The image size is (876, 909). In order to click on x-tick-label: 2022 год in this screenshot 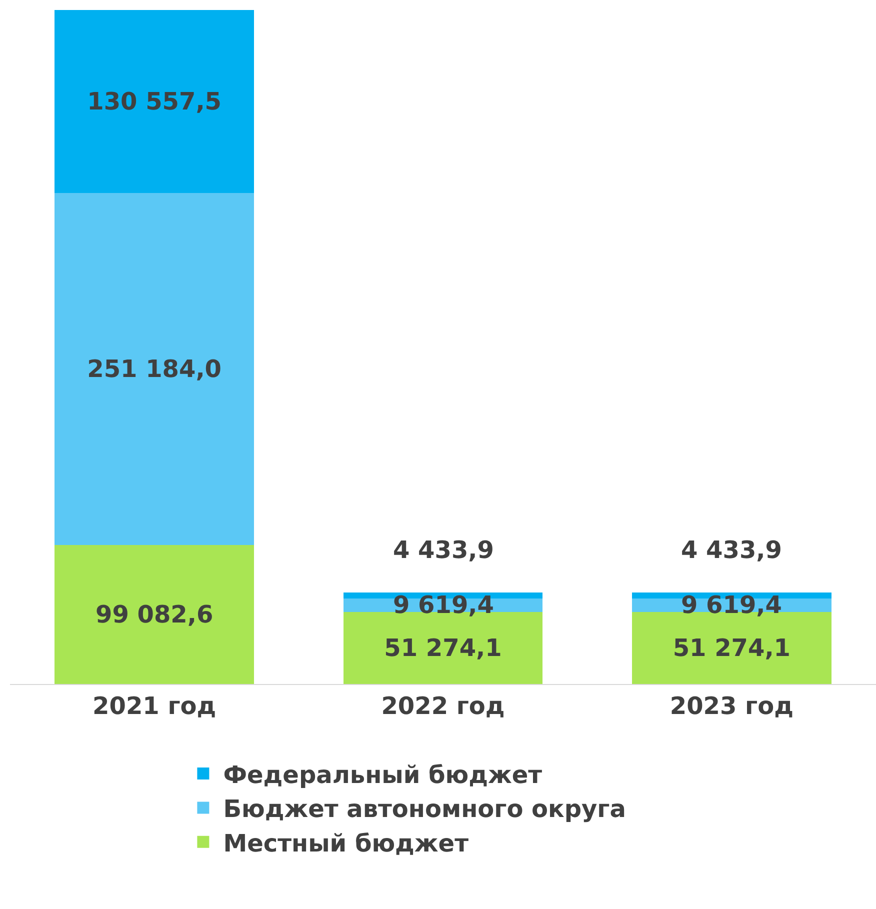, I will do `click(443, 706)`.